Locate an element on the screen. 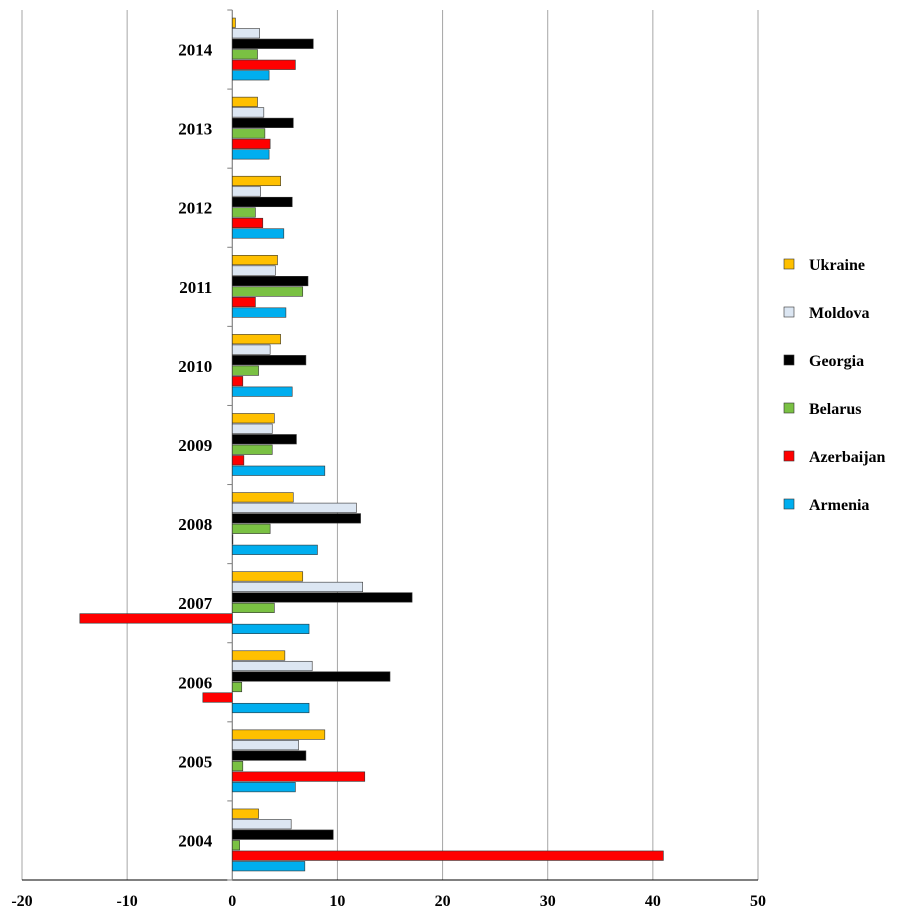 This screenshot has width=914, height=912. bar-belarus-2012 is located at coordinates (243, 212).